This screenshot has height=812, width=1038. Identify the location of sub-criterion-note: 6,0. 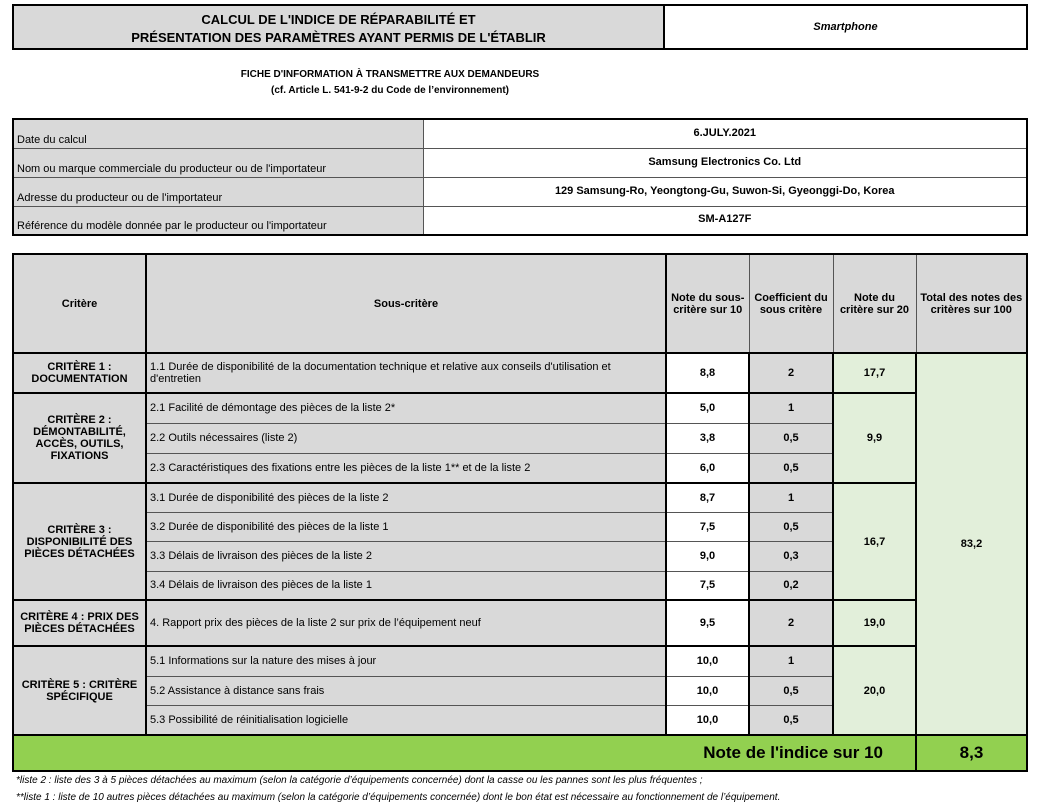
(707, 468).